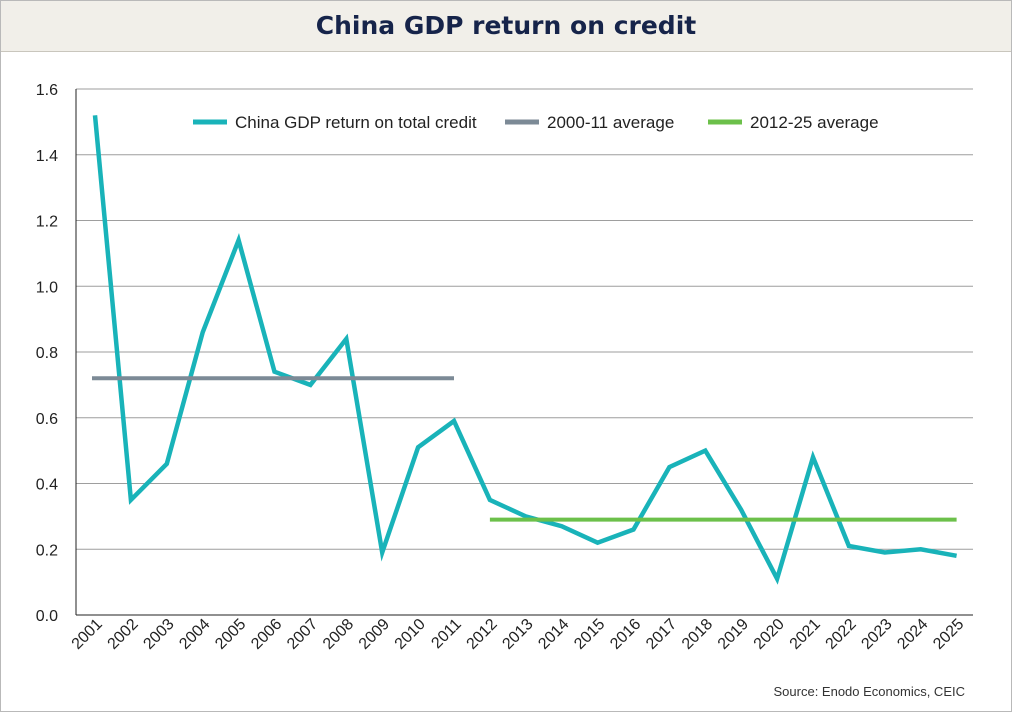  Describe the element at coordinates (123, 634) in the screenshot. I see `x-tick-label: 2002` at that location.